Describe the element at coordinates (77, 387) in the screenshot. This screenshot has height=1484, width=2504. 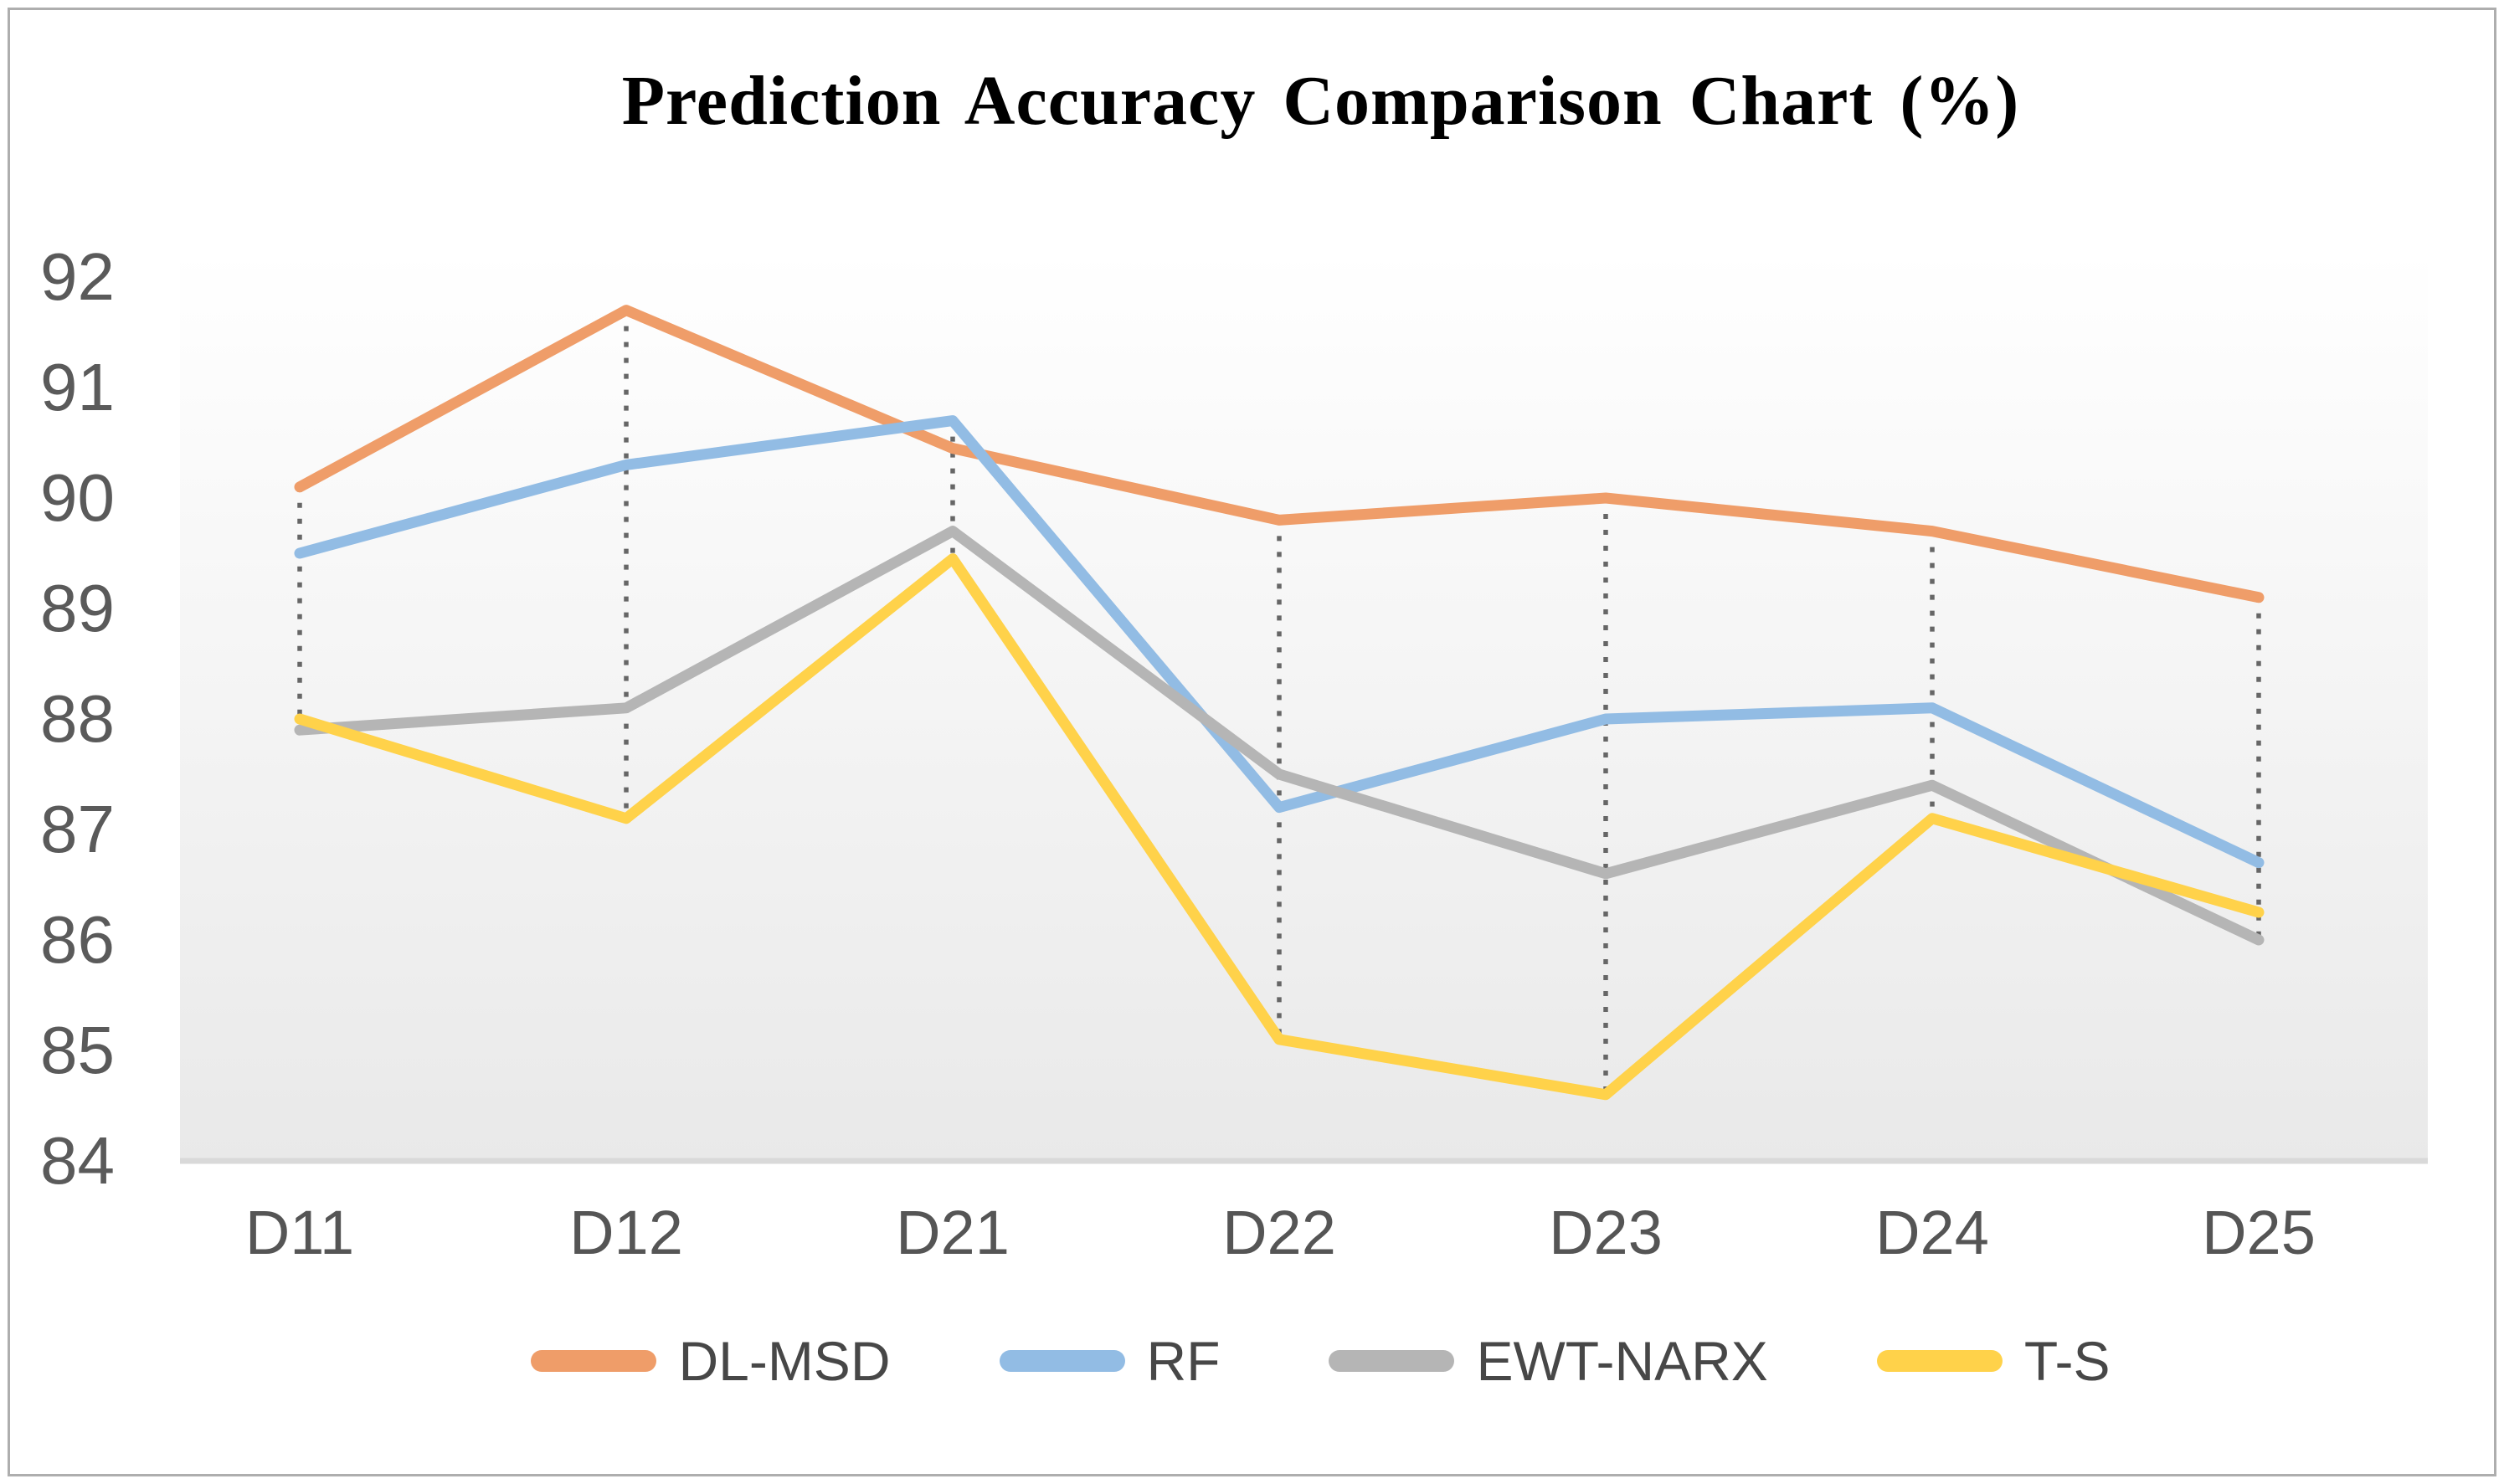
I see `y-tick-label: 91` at that location.